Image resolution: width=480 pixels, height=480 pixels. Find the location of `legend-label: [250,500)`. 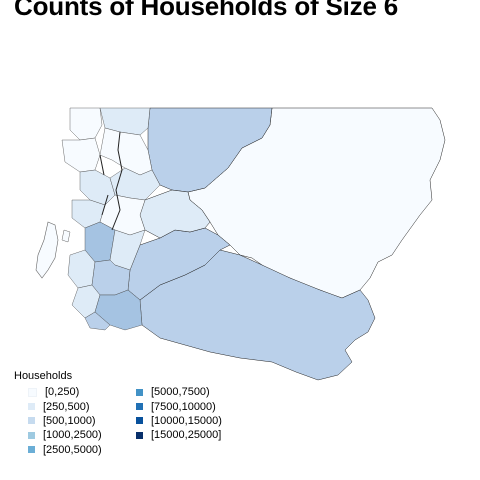

legend-label: [250,500) is located at coordinates (66, 406).